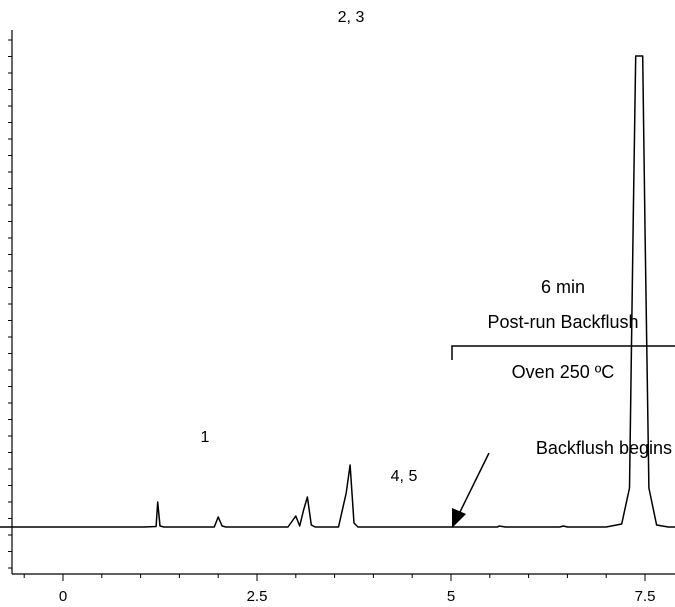  What do you see at coordinates (257, 596) in the screenshot?
I see `x-tick-label: 2.5` at bounding box center [257, 596].